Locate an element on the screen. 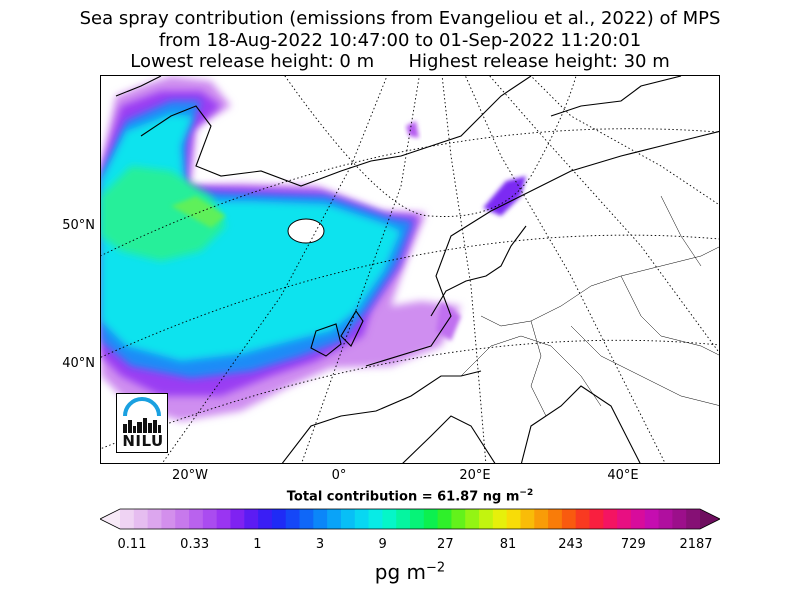  plume-north is located at coordinates (412, 129).